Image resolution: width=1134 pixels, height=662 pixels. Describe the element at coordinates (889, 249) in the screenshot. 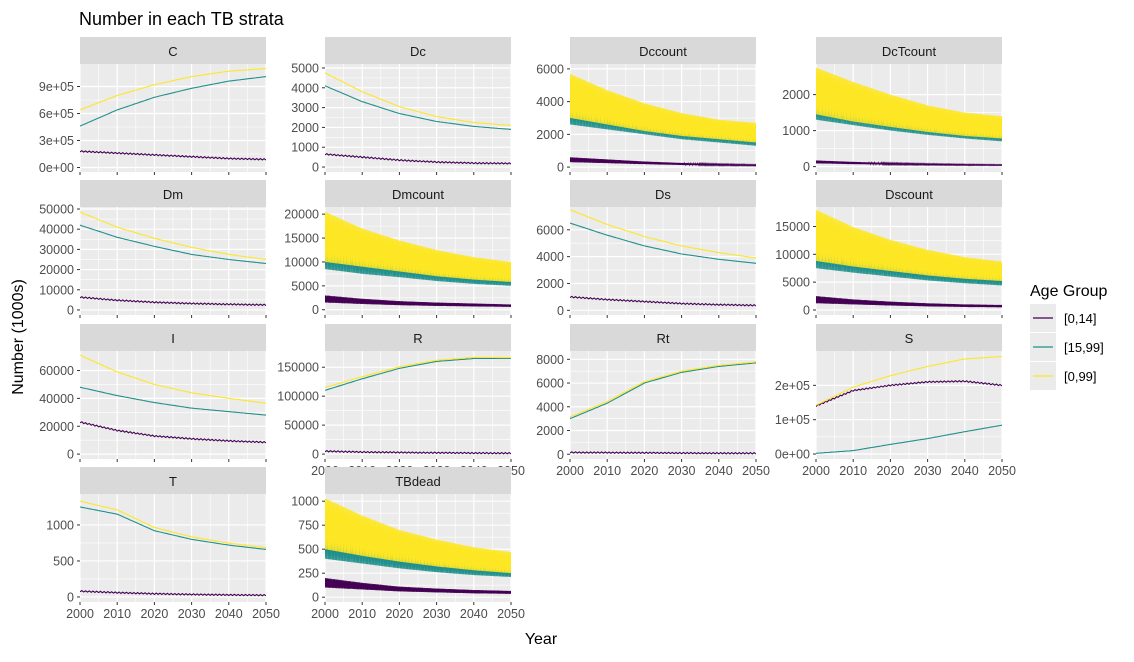

I see `facet-panel-dscount: Dscount 0 5000 10000 15000` at that location.